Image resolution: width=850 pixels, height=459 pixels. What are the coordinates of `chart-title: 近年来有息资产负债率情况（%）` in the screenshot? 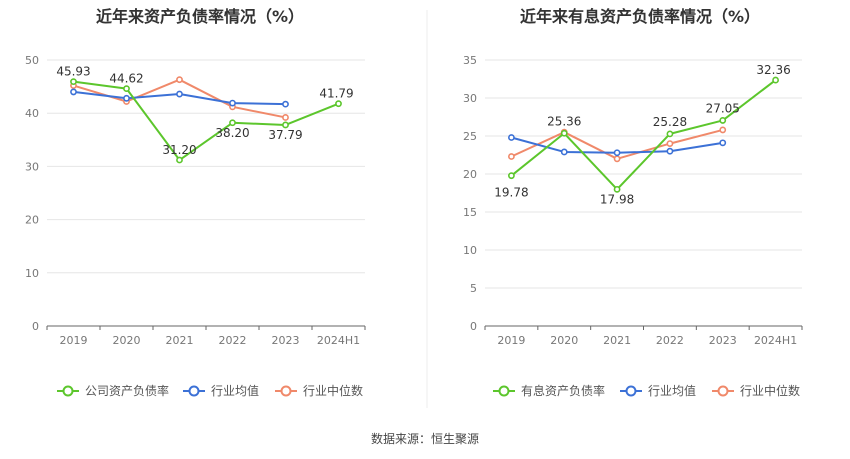 It's located at (640, 16).